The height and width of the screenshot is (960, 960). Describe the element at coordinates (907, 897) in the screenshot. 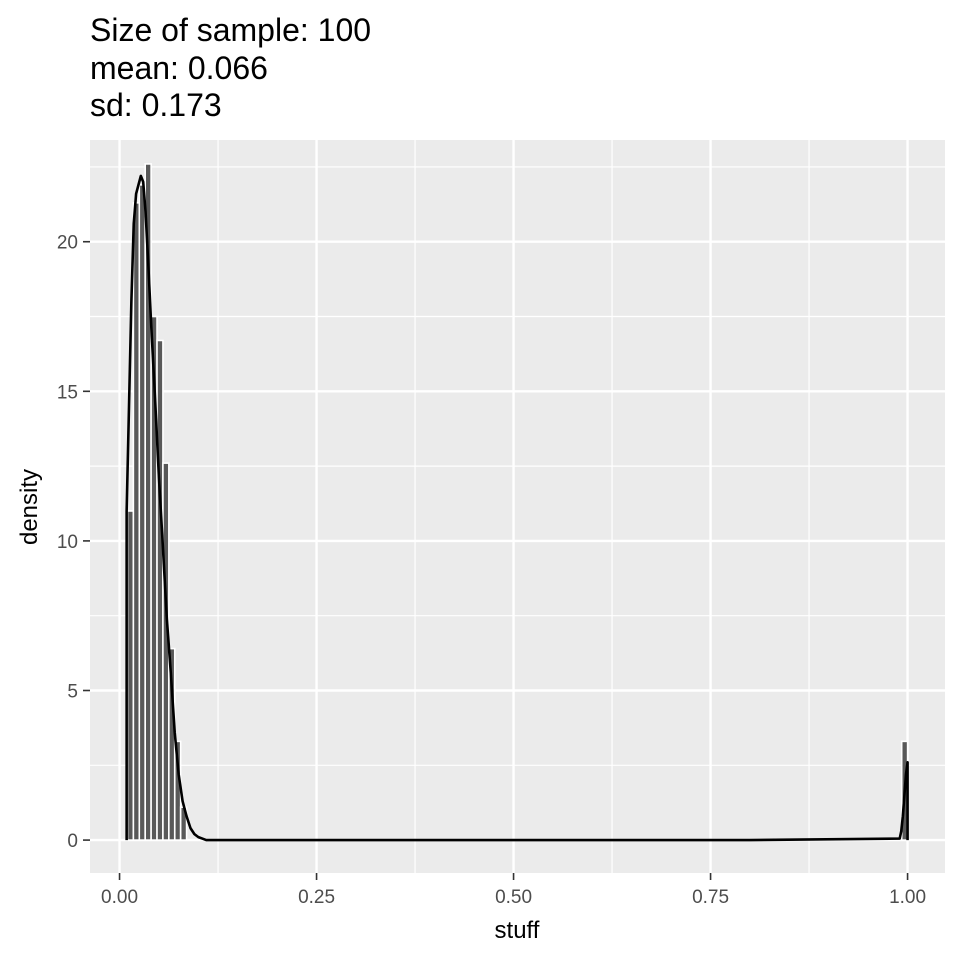

I see `x-tick-label: 1.00` at that location.